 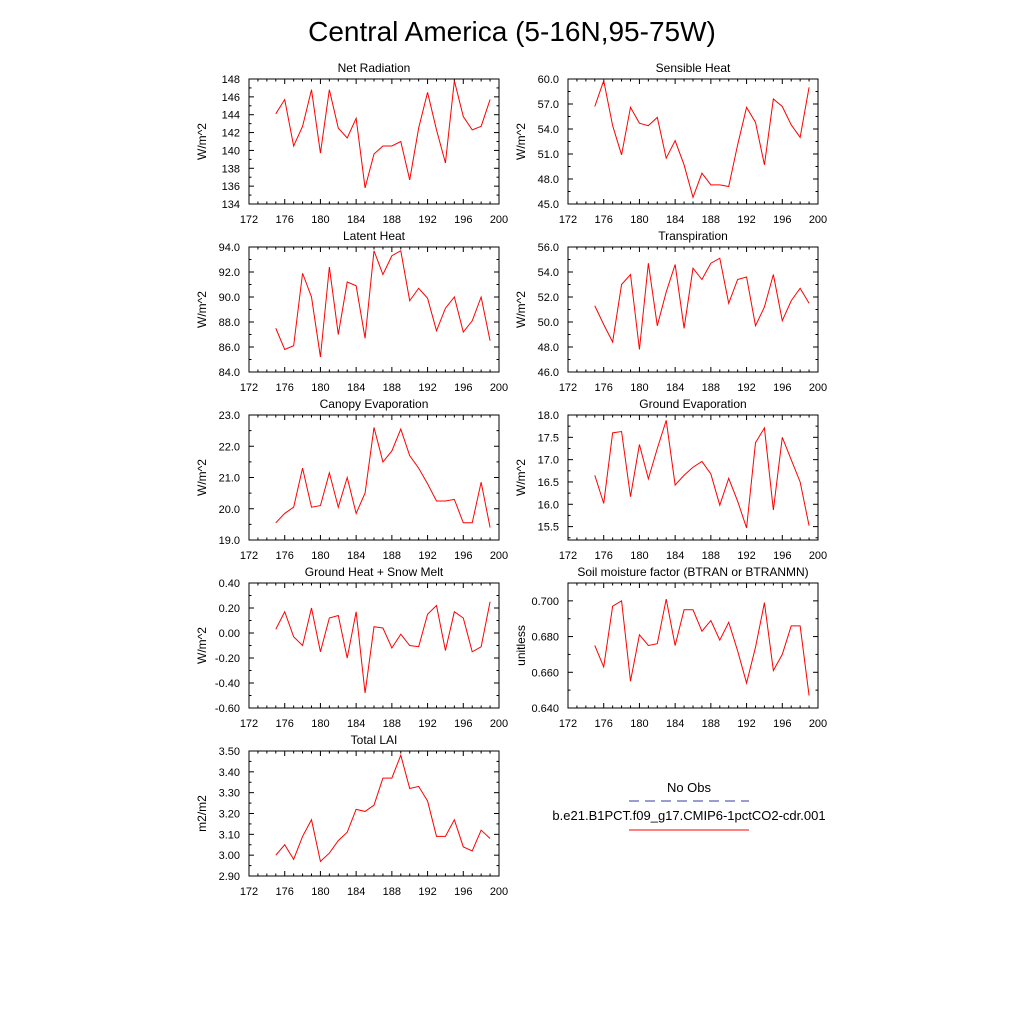 What do you see at coordinates (545, 638) in the screenshot?
I see `y-tick-label: 0.680` at bounding box center [545, 638].